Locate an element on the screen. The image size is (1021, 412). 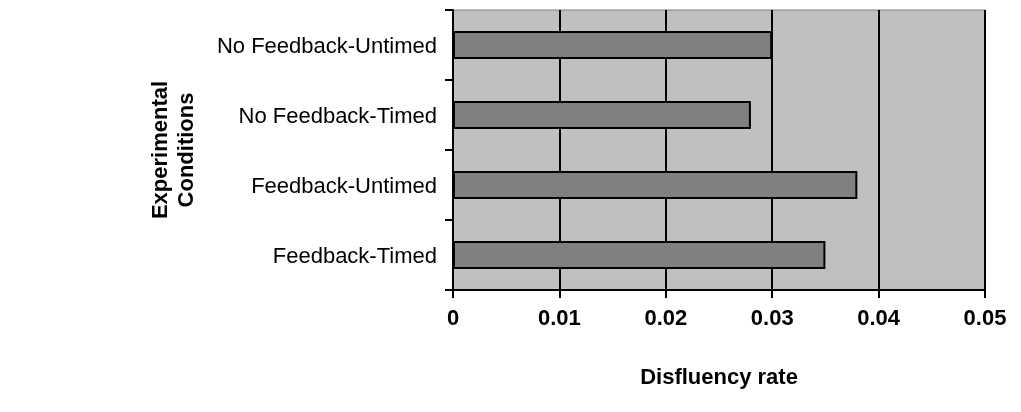
y-tick-label: Feedback-Timed is located at coordinates (354, 255).